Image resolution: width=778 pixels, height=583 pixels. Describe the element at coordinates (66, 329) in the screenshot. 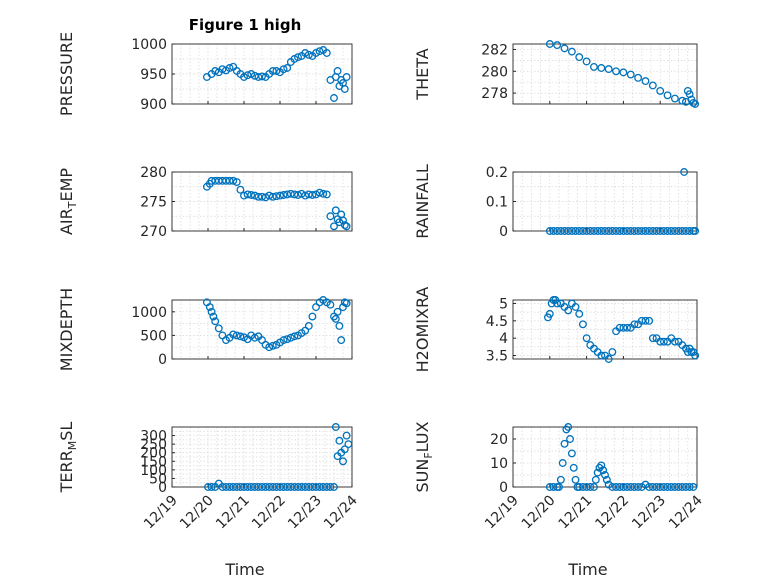

I see `y-axis-label: MIXDEPTH` at that location.